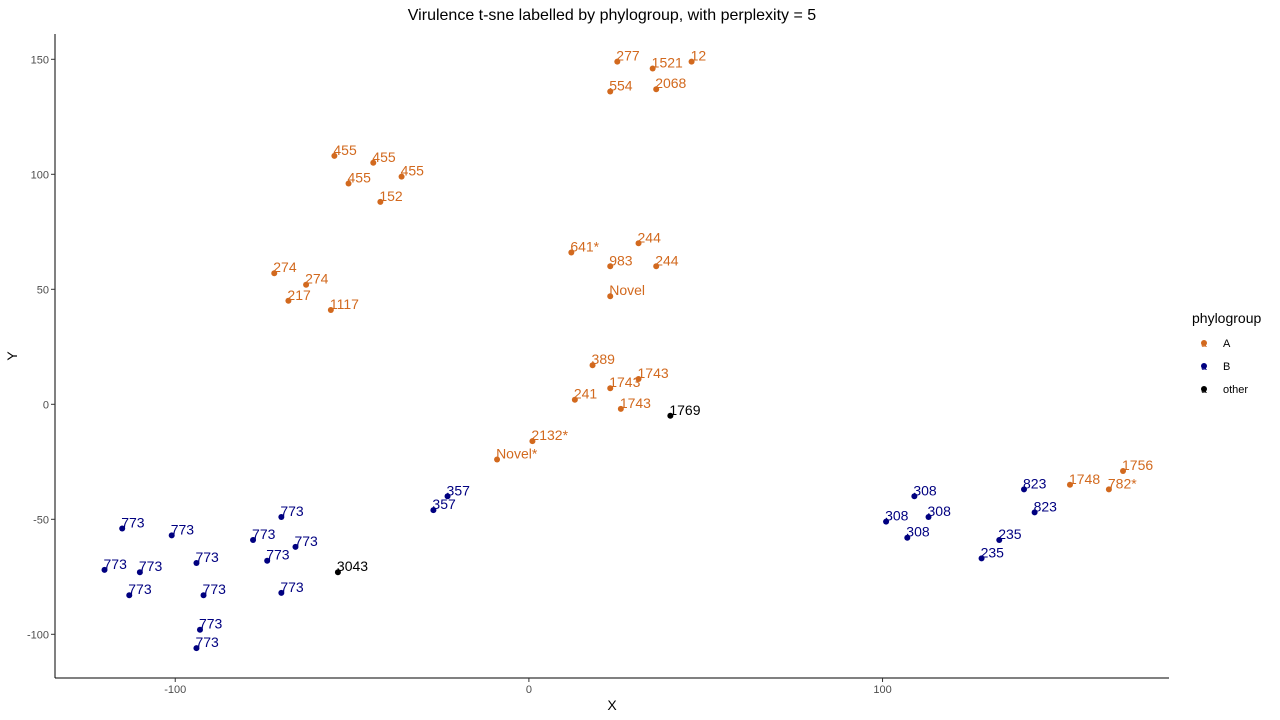 This screenshot has height=720, width=1280. I want to click on x-axis-title: X, so click(612, 705).